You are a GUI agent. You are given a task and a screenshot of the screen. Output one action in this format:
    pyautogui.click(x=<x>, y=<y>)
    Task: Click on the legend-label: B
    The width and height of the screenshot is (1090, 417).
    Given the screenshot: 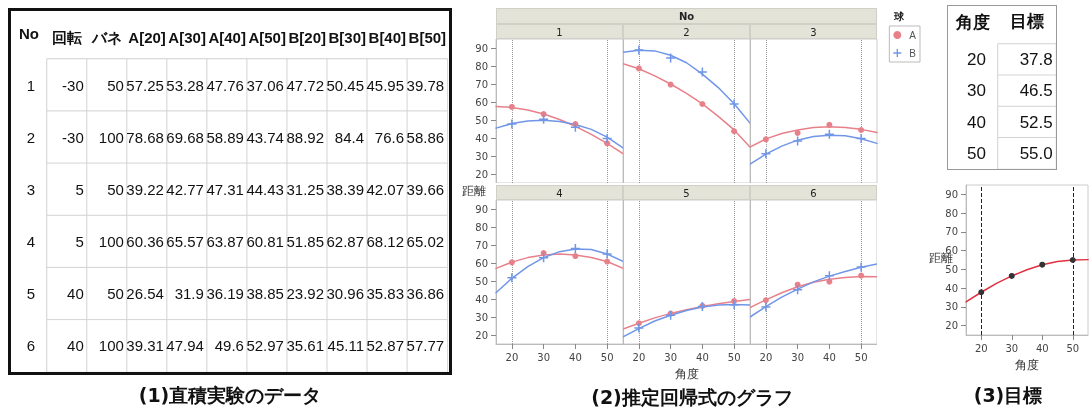 What is the action you would take?
    pyautogui.click(x=913, y=53)
    